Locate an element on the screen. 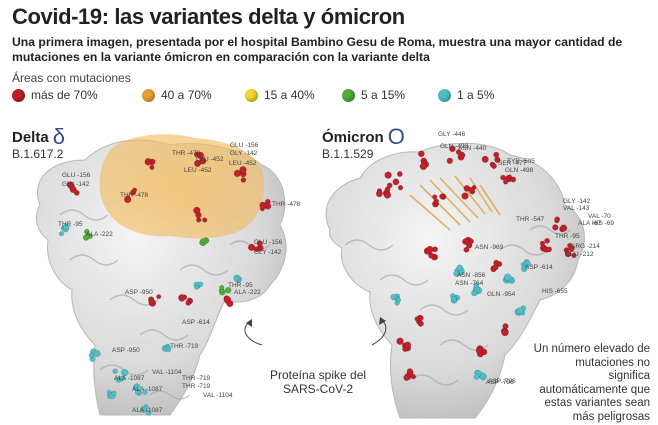  green-dot-icon is located at coordinates (348, 95).